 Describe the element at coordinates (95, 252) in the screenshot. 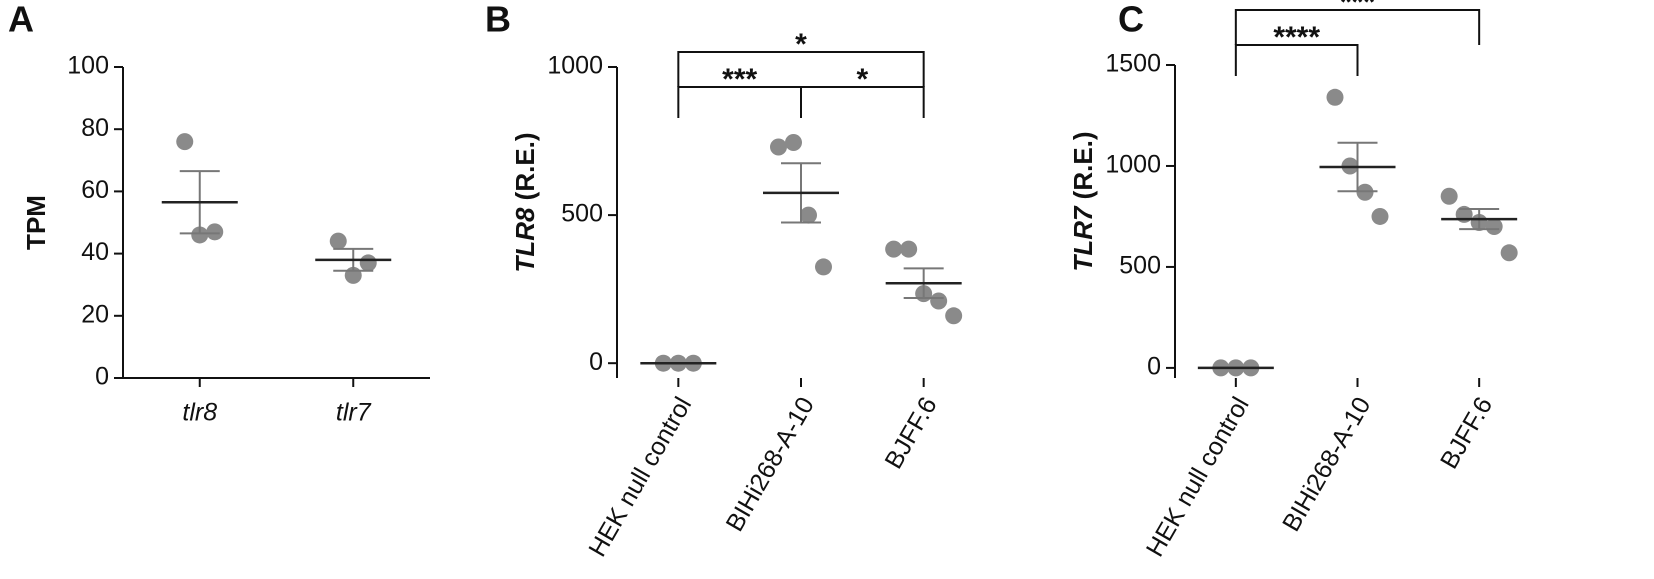

I see `y-tick-label: 40` at that location.